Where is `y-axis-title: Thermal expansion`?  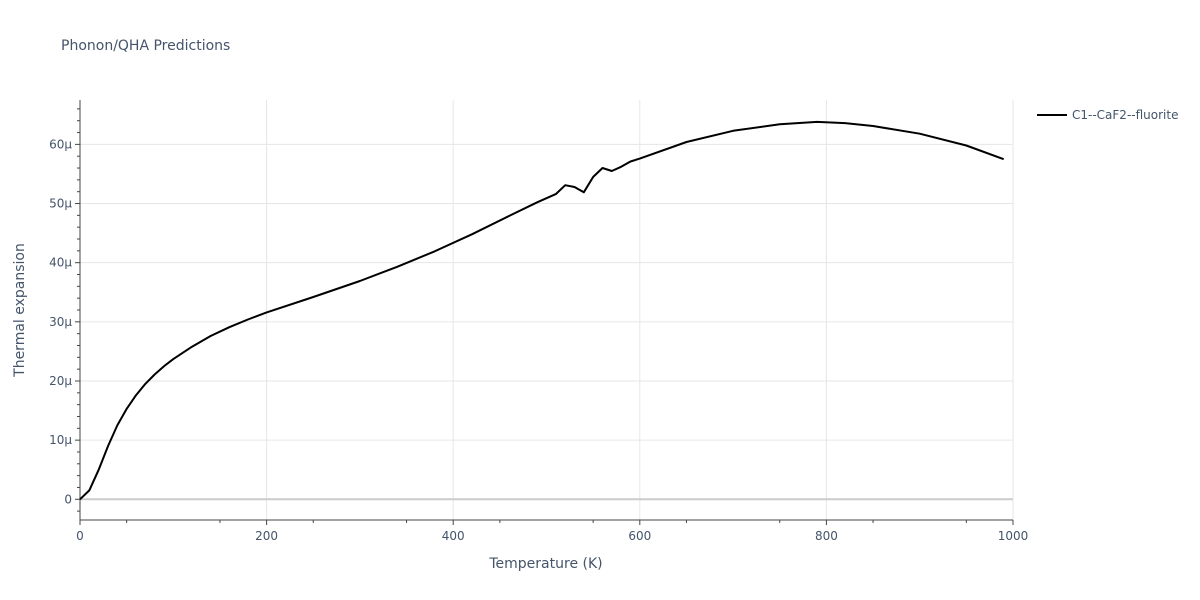 y-axis-title: Thermal expansion is located at coordinates (20, 310).